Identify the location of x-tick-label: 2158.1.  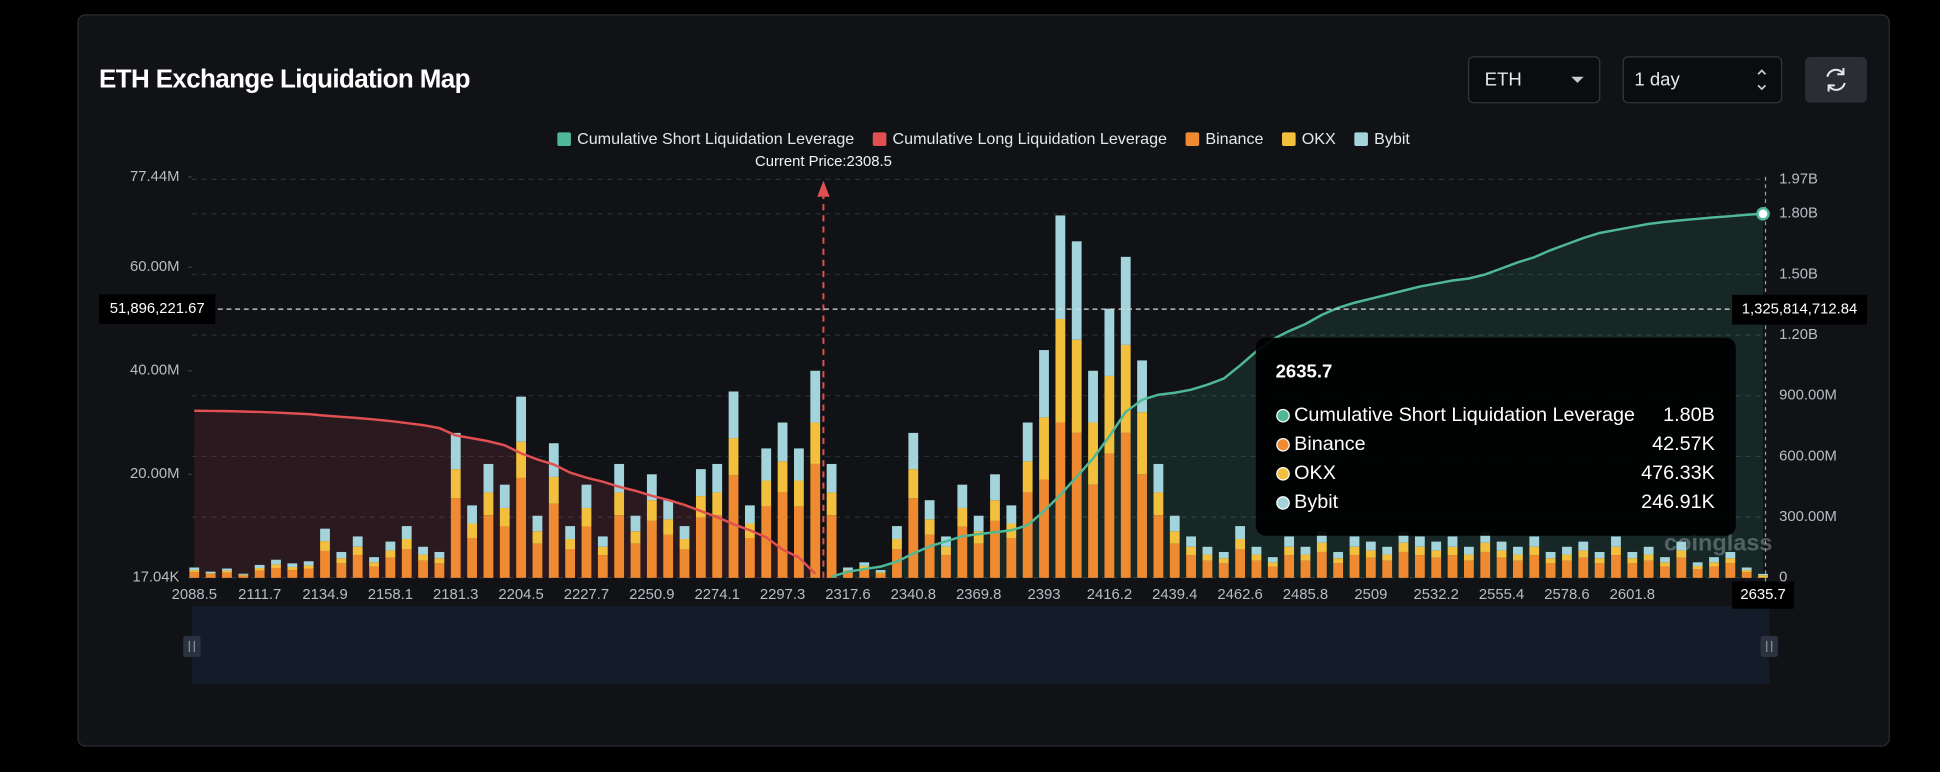
(390, 595).